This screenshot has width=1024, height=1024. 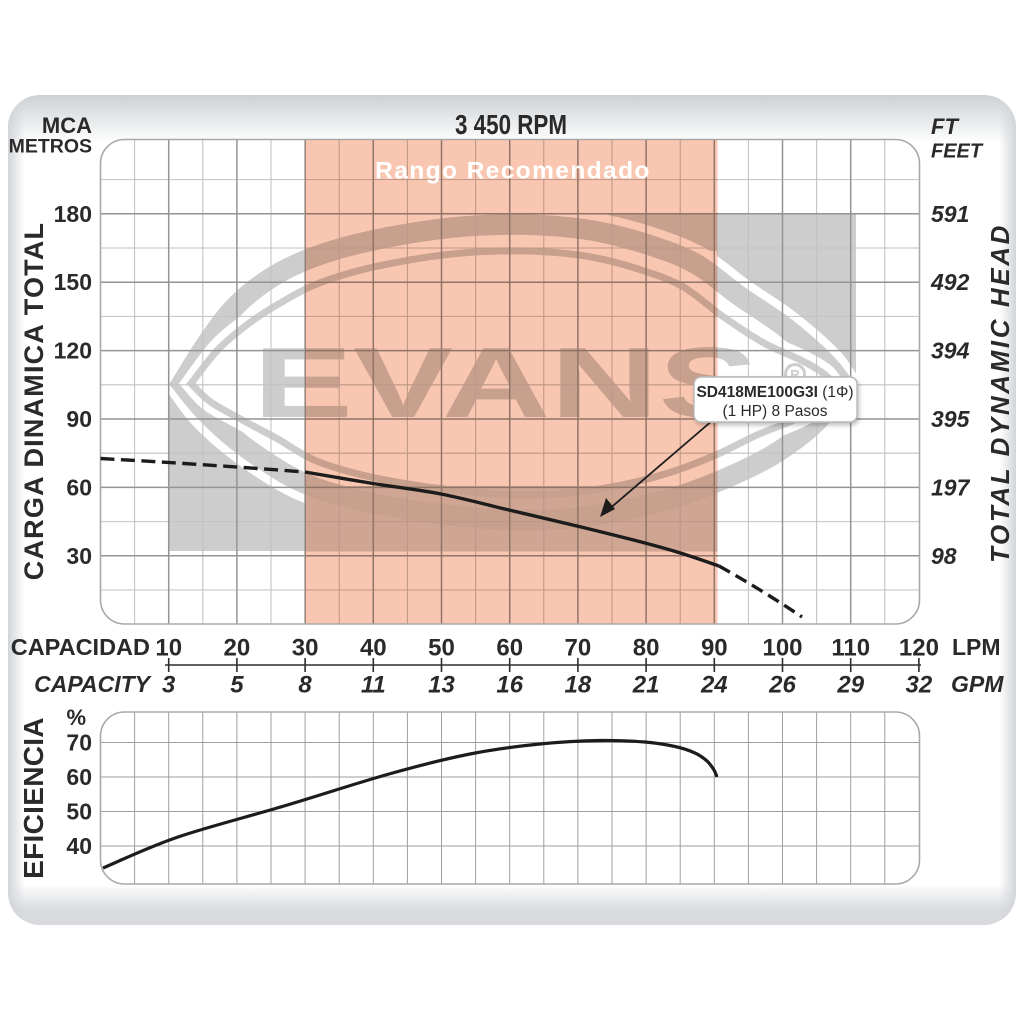 What do you see at coordinates (237, 648) in the screenshot?
I see `svg-text: 20` at bounding box center [237, 648].